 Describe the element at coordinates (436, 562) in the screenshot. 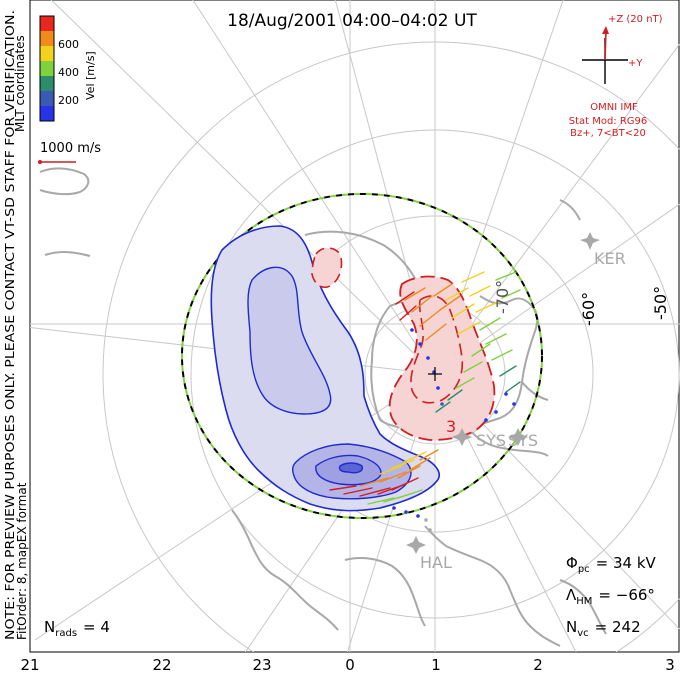

I see `station-label-hal: HAL` at that location.